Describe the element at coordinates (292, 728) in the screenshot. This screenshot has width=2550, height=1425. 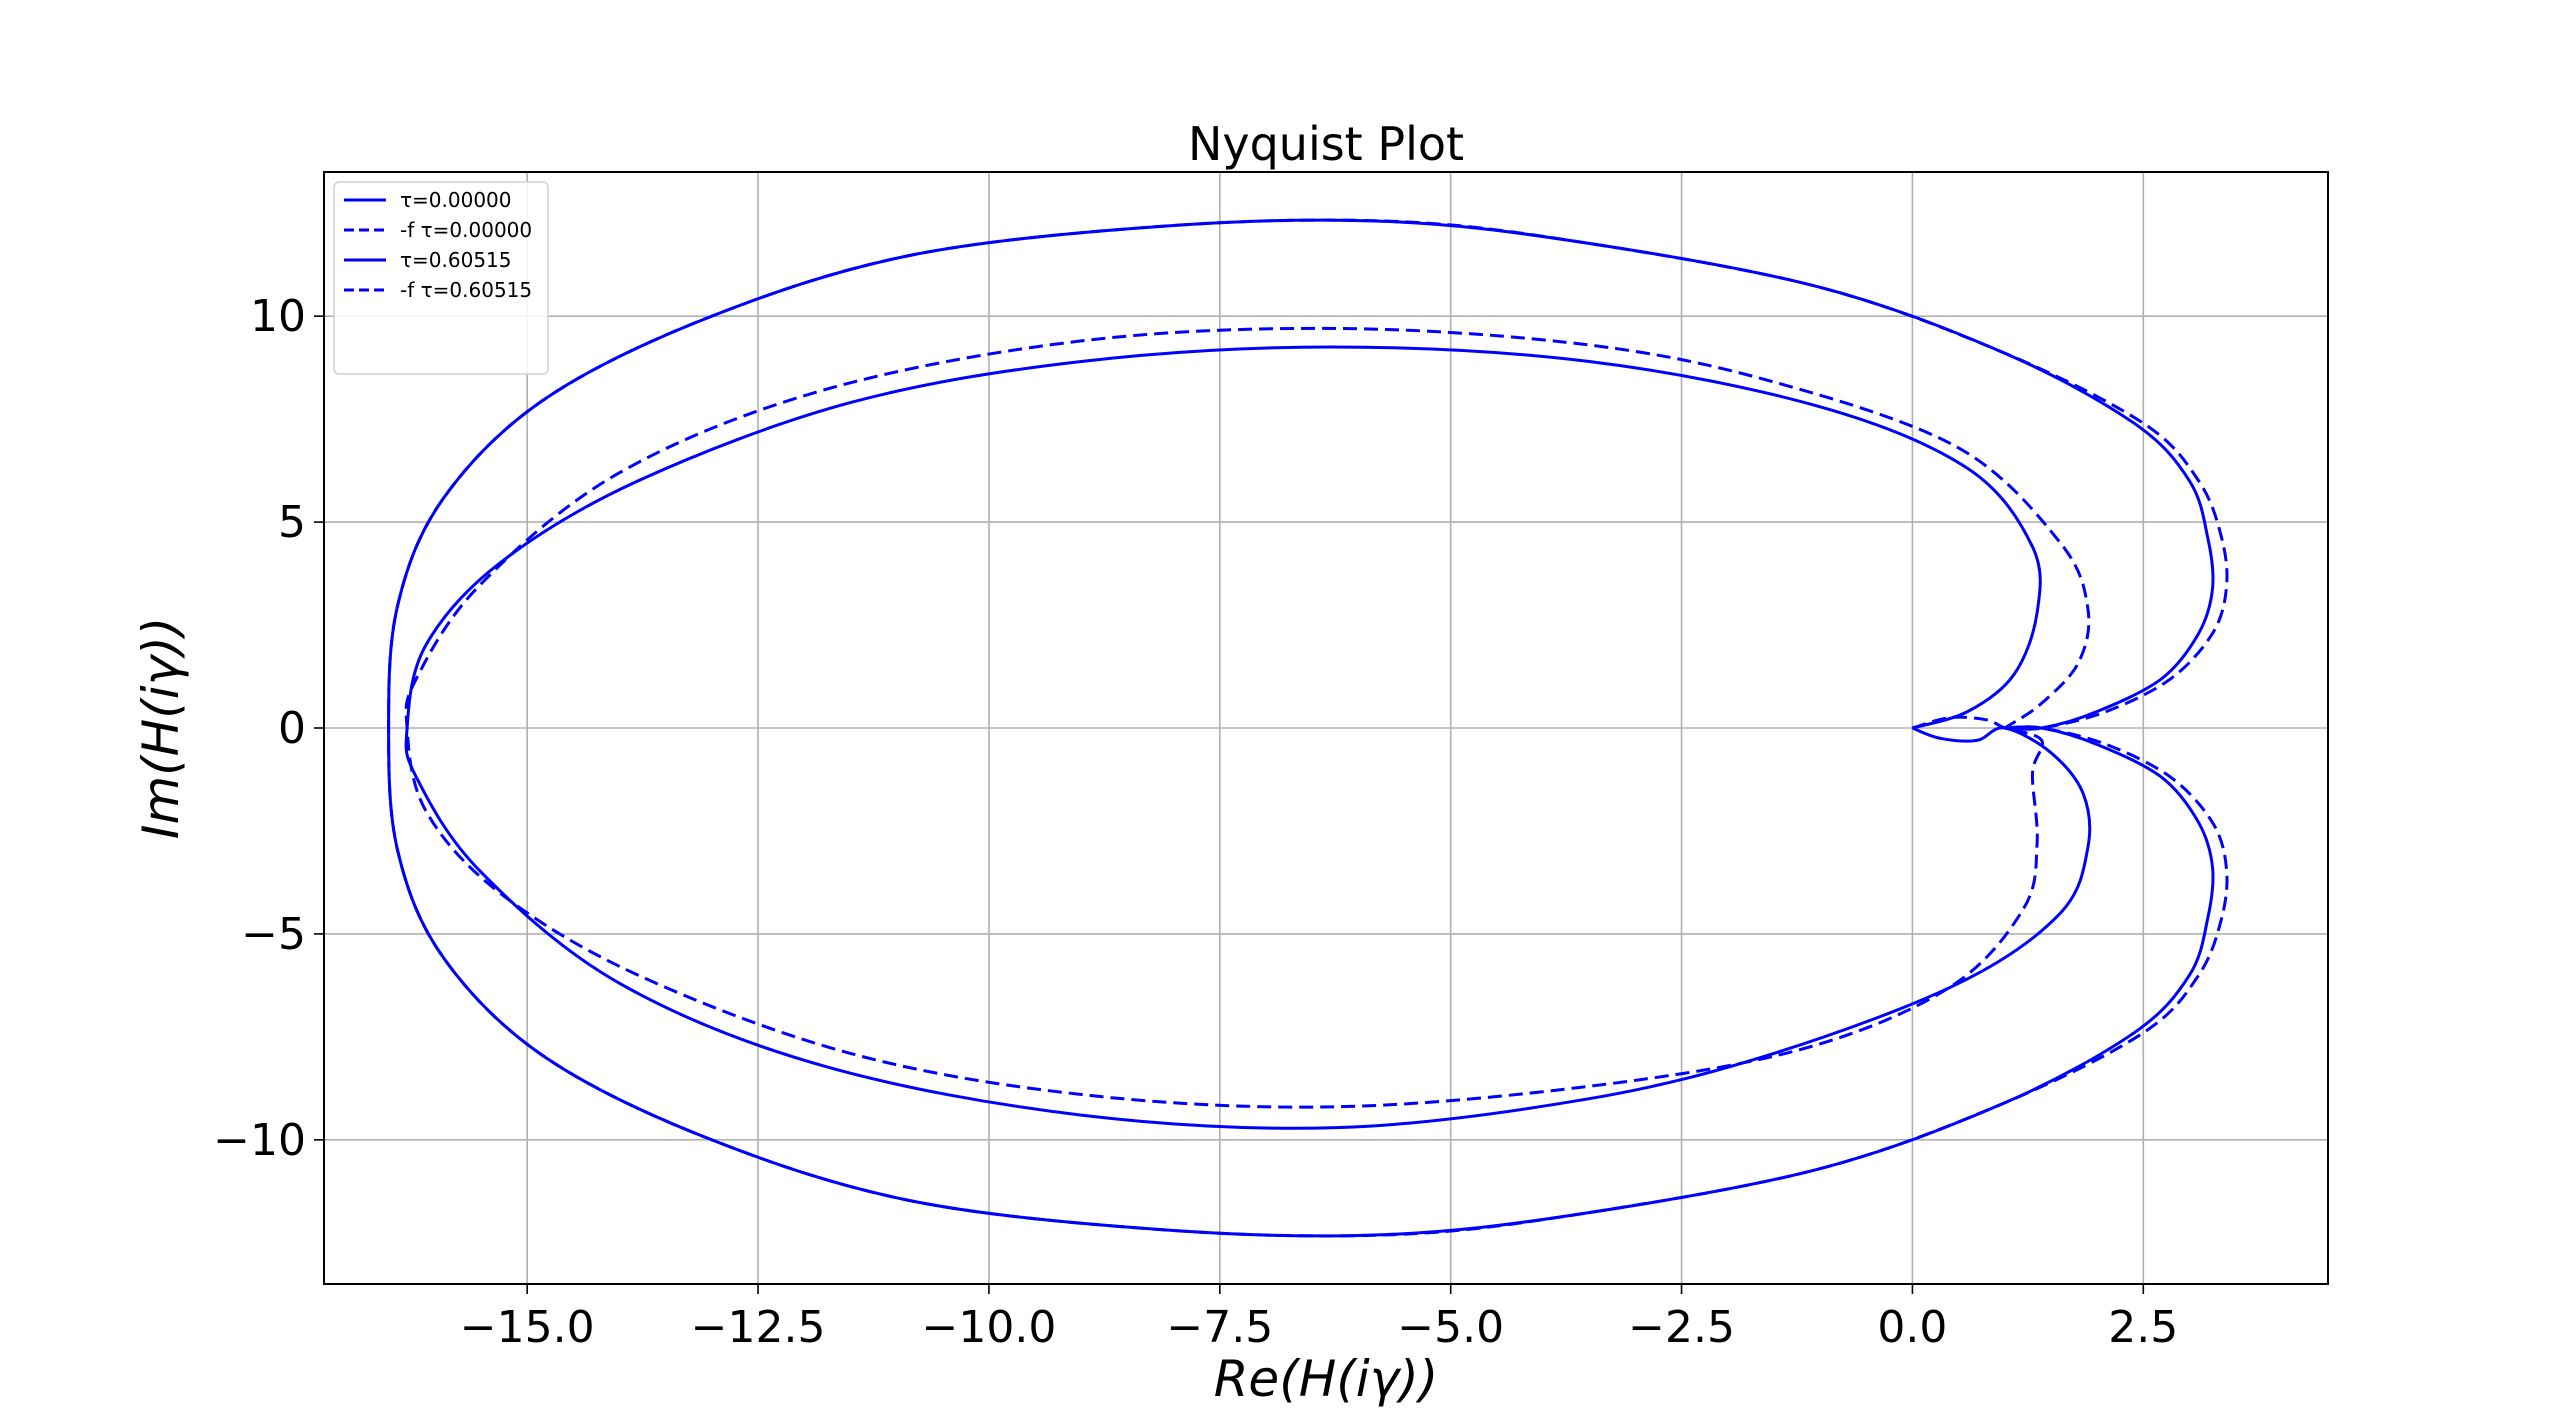
I see `y-tick-label: 0` at that location.